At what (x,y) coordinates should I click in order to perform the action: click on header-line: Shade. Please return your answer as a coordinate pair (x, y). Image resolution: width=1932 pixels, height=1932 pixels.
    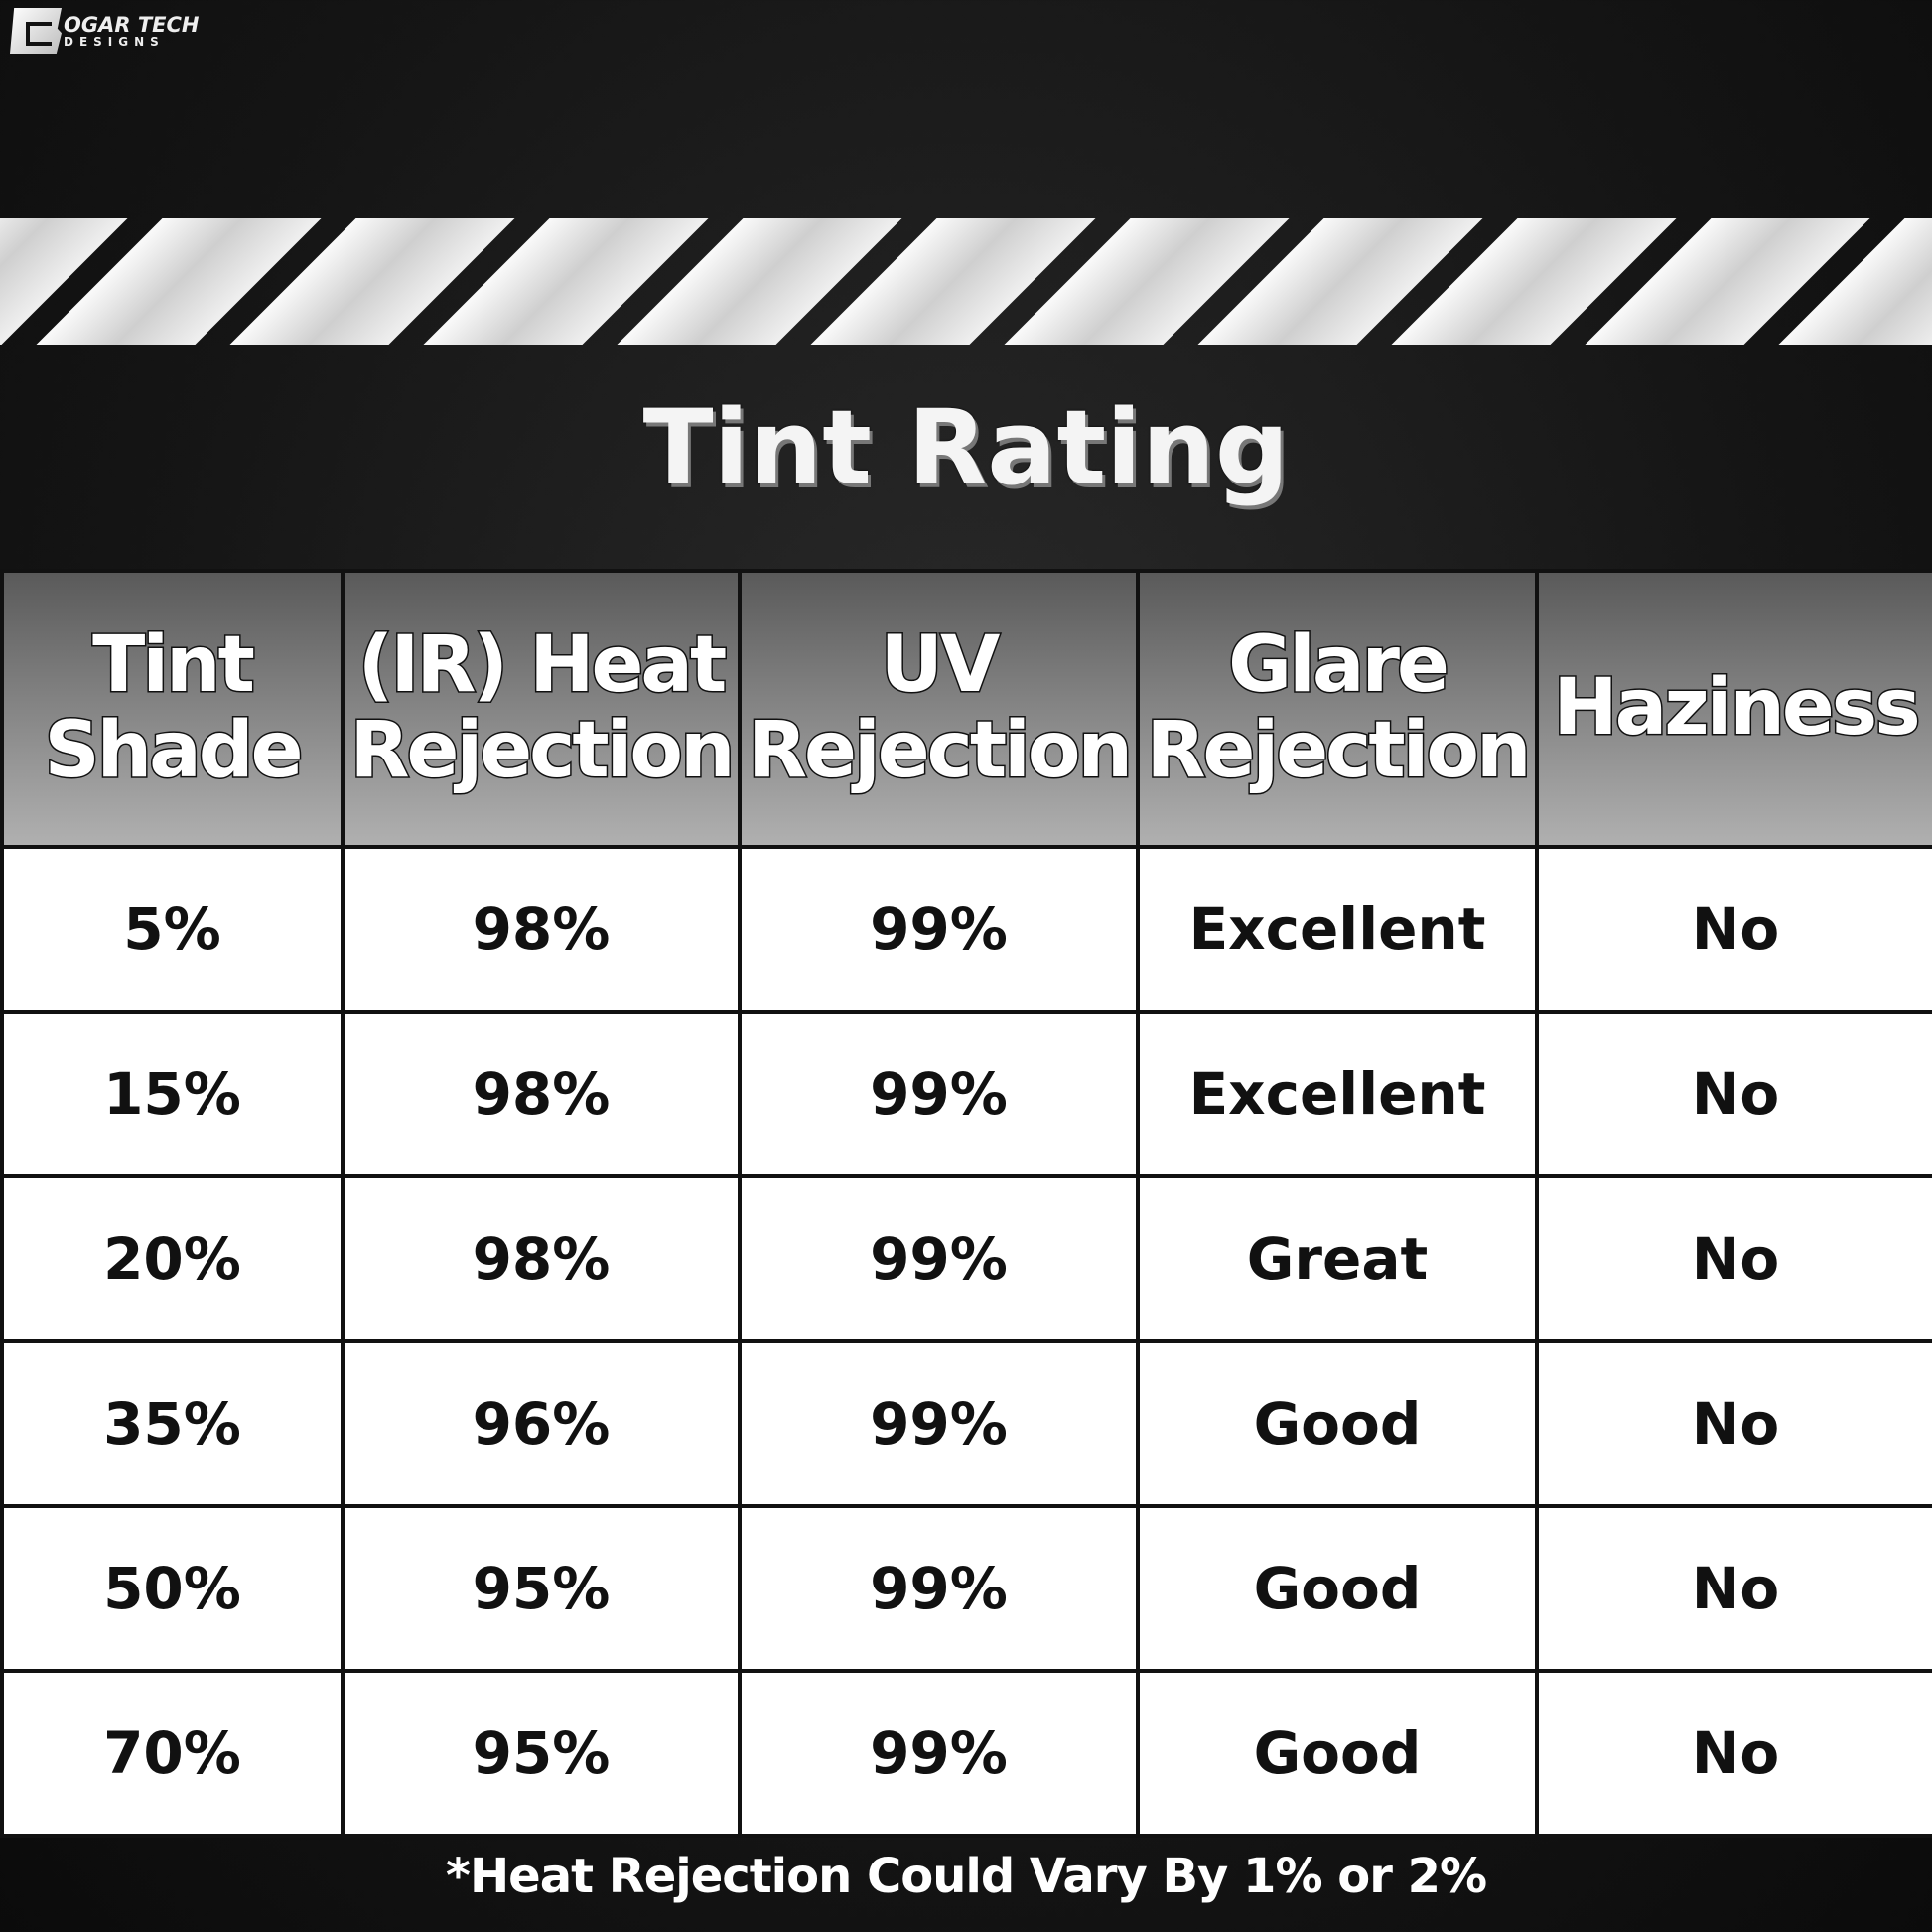
    Looking at the image, I should click on (174, 751).